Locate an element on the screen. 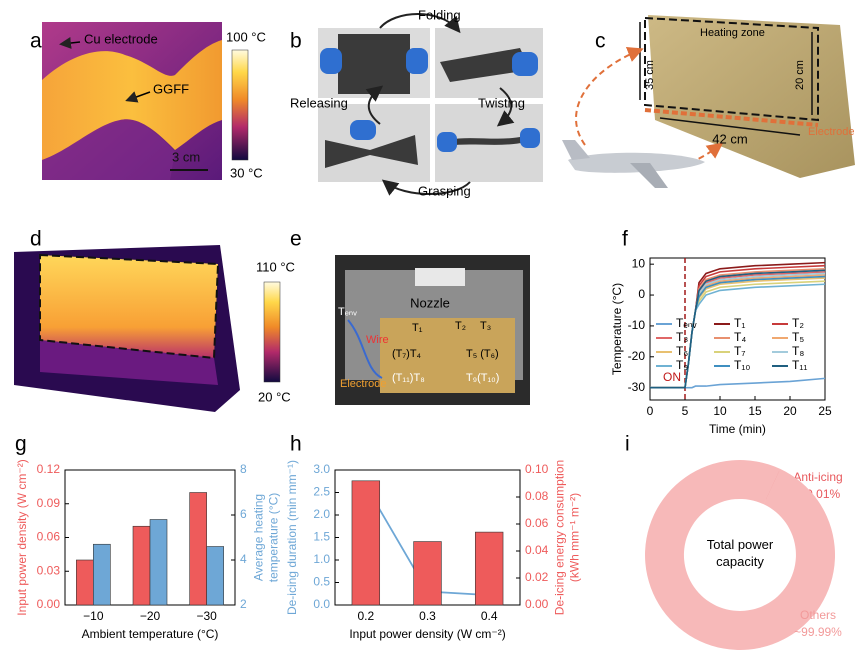 The image size is (866, 664). y-tick-label: 1.5 is located at coordinates (321, 537).